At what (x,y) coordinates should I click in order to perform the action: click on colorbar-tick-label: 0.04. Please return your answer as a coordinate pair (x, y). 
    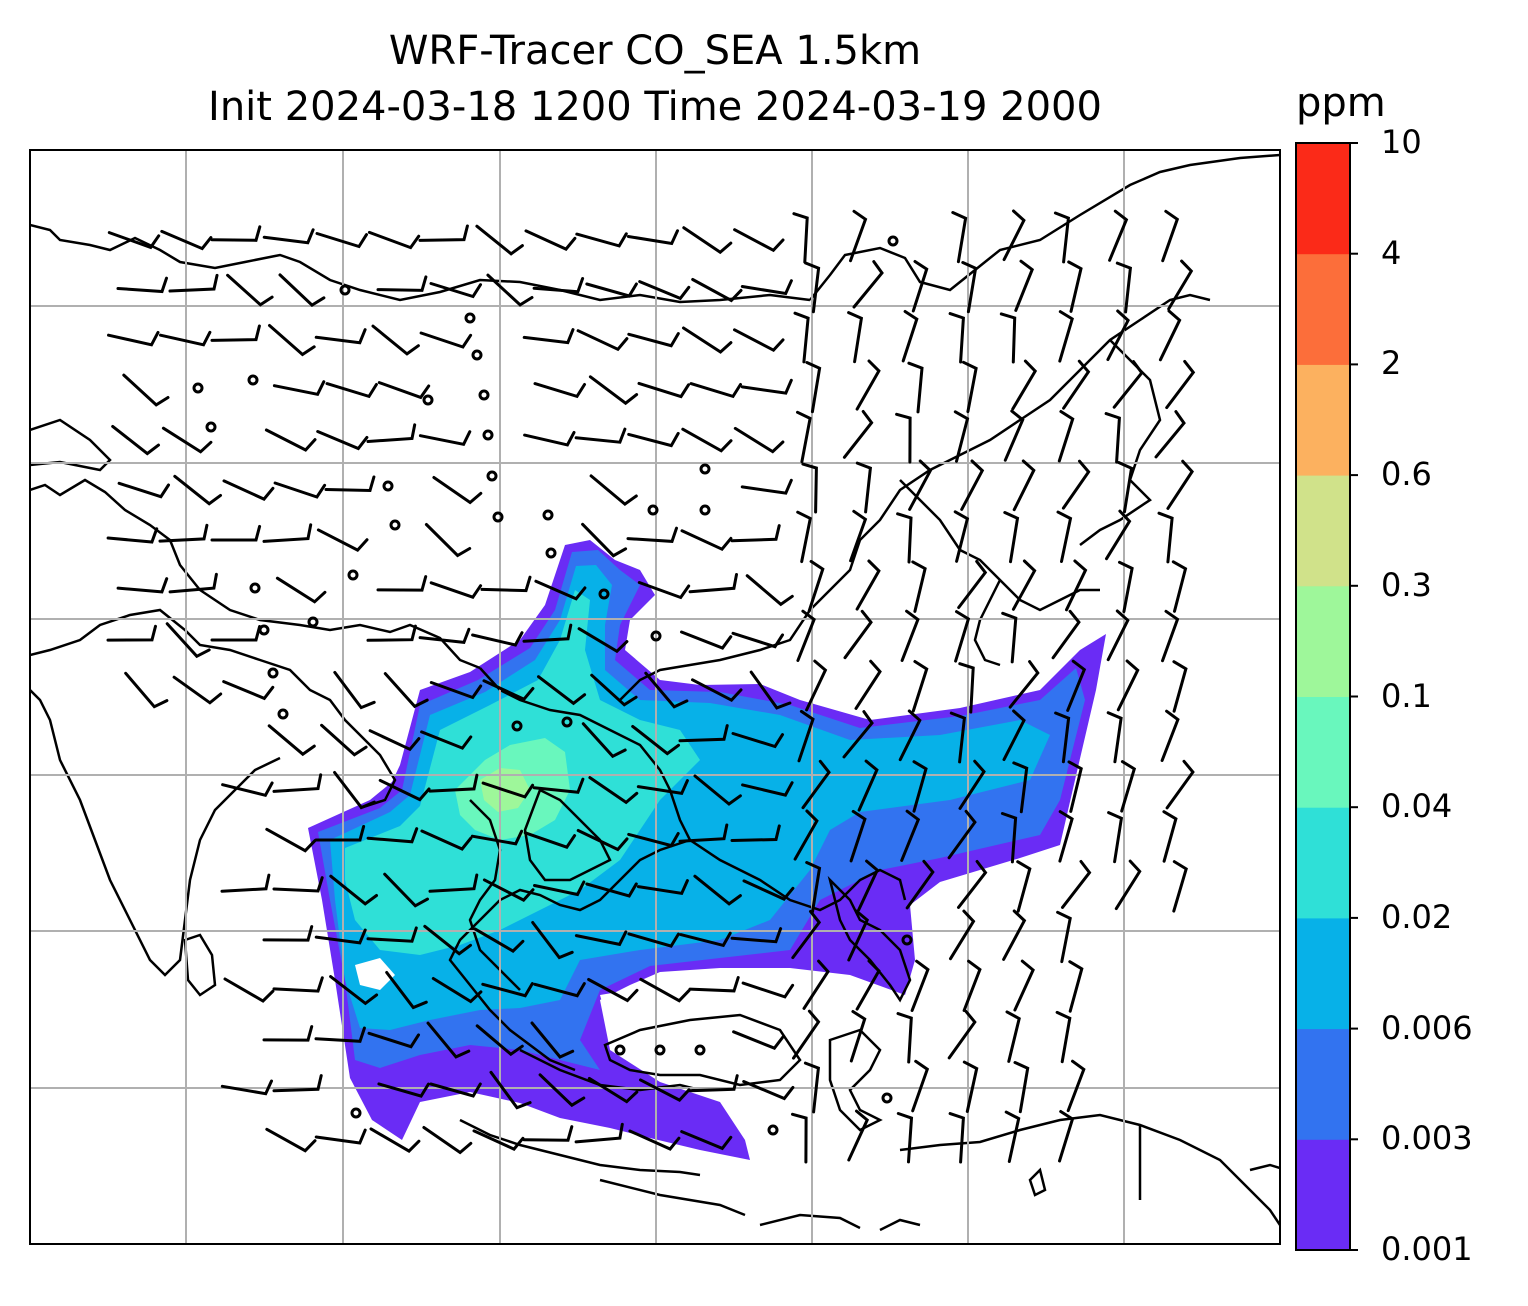
    Looking at the image, I should click on (1417, 806).